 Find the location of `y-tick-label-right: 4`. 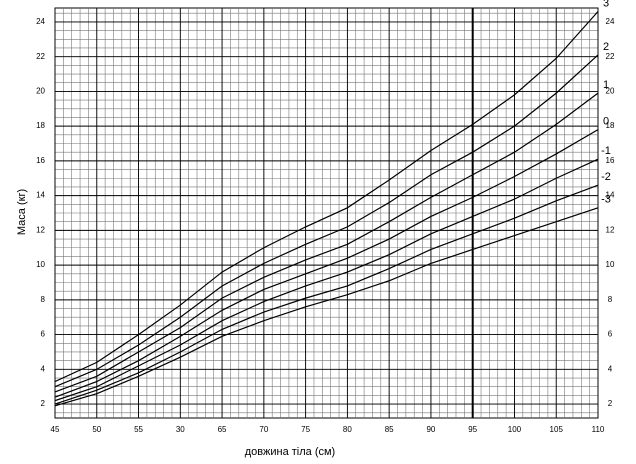

y-tick-label-right: 4 is located at coordinates (610, 368).